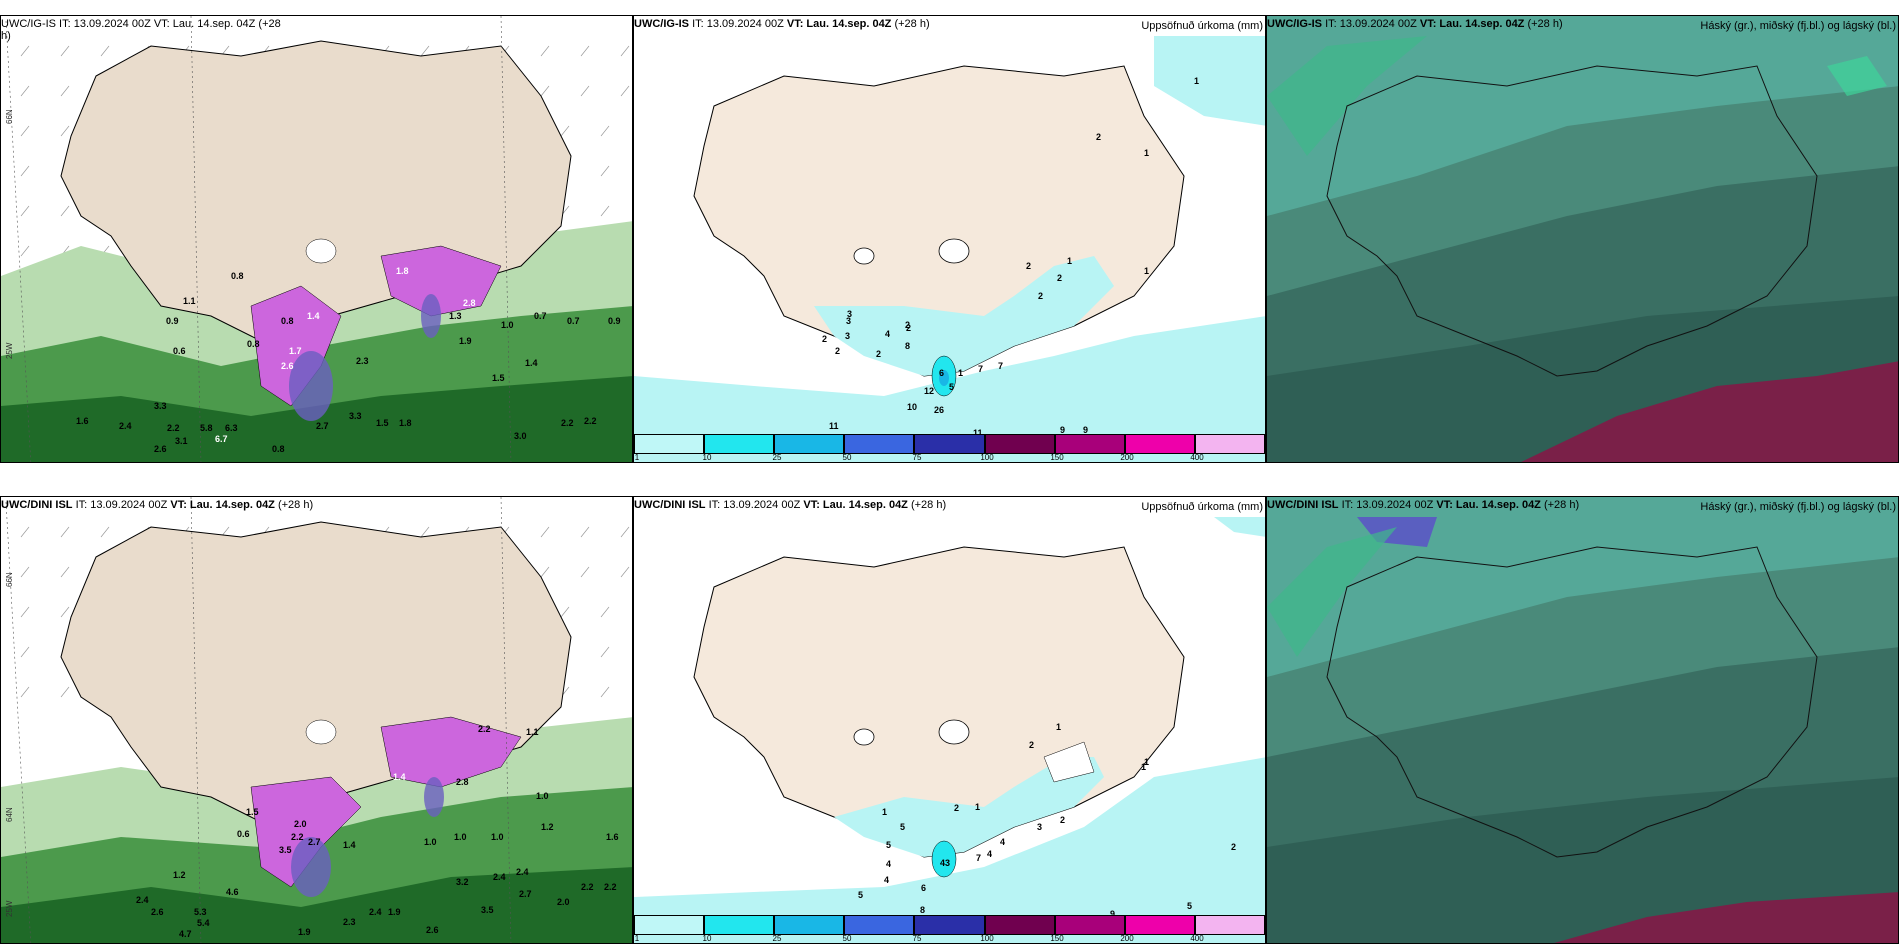  Describe the element at coordinates (9, 350) in the screenshot. I see `lat-label: 25W` at that location.